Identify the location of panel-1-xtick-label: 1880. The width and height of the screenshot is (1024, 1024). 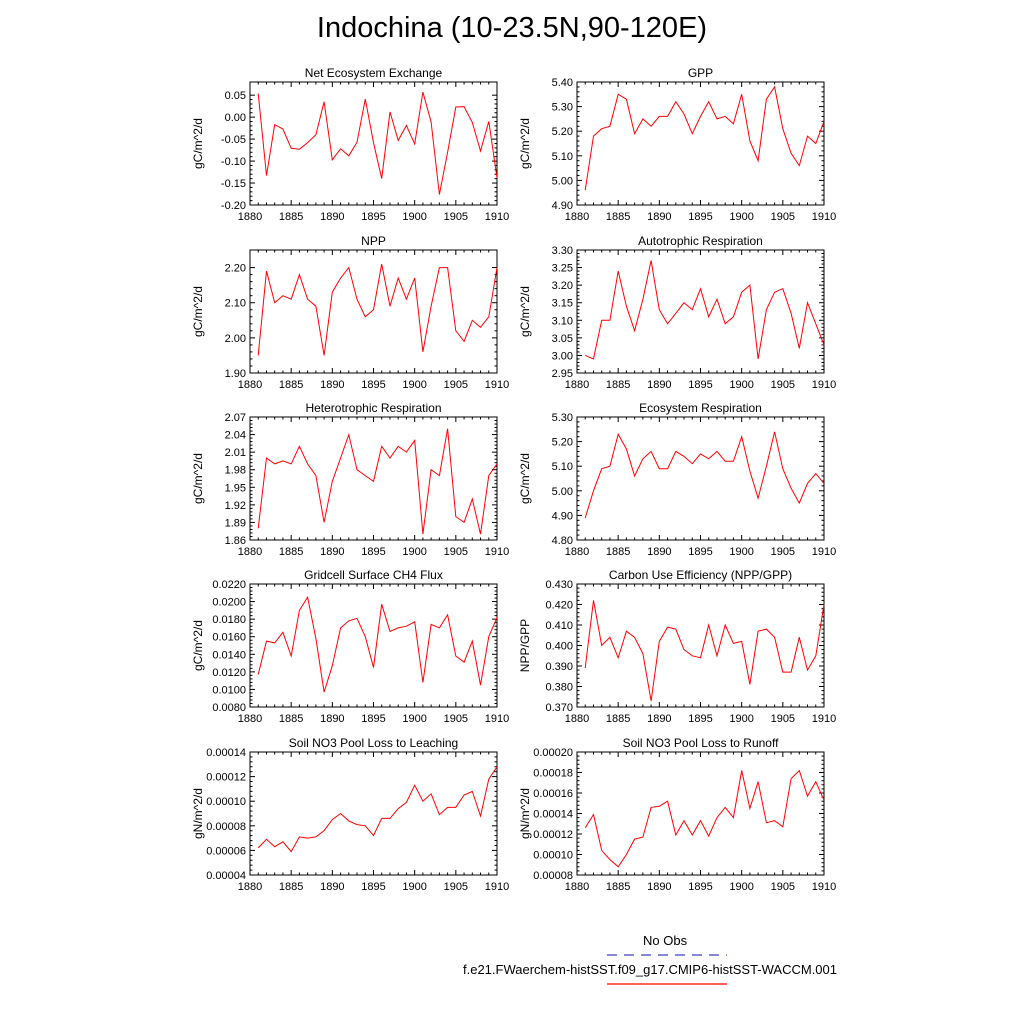
(250, 217).